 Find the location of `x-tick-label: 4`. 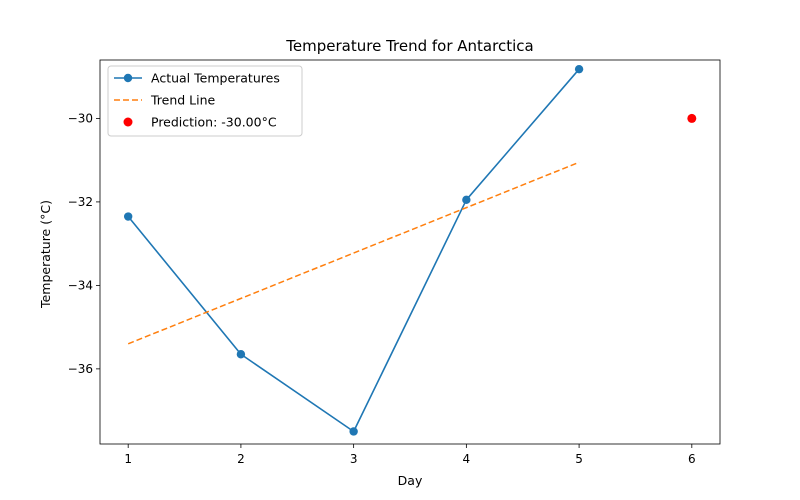

x-tick-label: 4 is located at coordinates (467, 459).